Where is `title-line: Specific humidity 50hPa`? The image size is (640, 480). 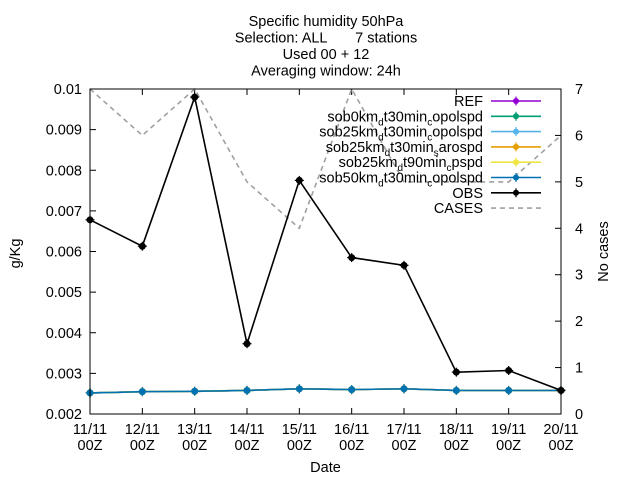
title-line: Specific humidity 50hPa is located at coordinates (327, 22).